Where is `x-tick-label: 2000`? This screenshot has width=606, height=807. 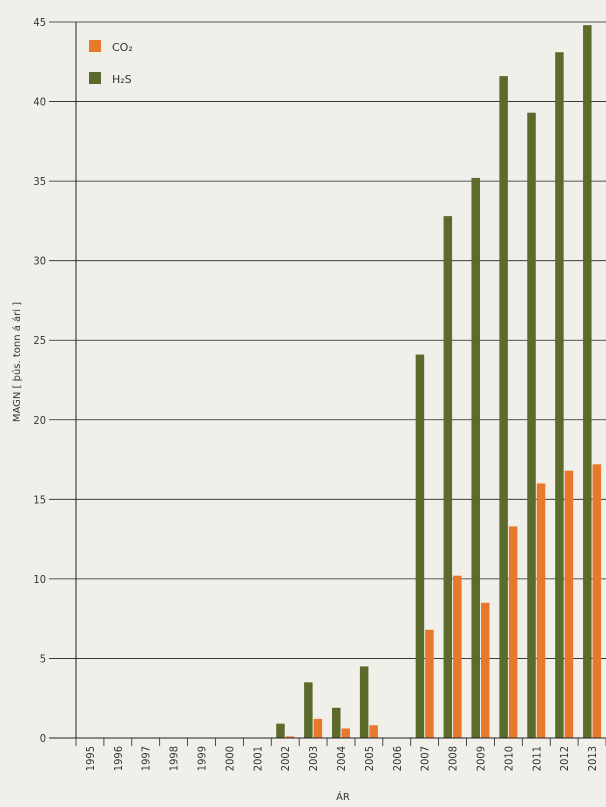 x-tick-label: 2000 is located at coordinates (229, 758).